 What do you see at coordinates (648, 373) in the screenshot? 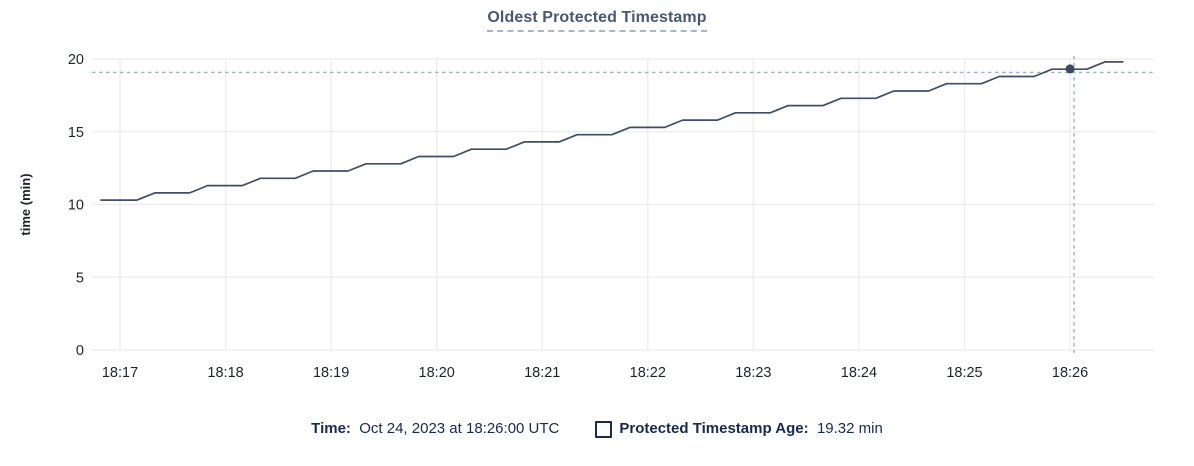
I see `x-tick-label: 18:22` at bounding box center [648, 373].